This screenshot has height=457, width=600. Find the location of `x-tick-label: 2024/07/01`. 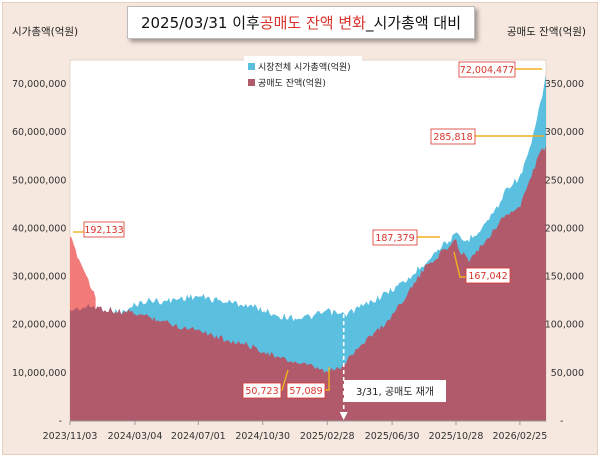

x-tick-label: 2024/07/01 is located at coordinates (198, 436).